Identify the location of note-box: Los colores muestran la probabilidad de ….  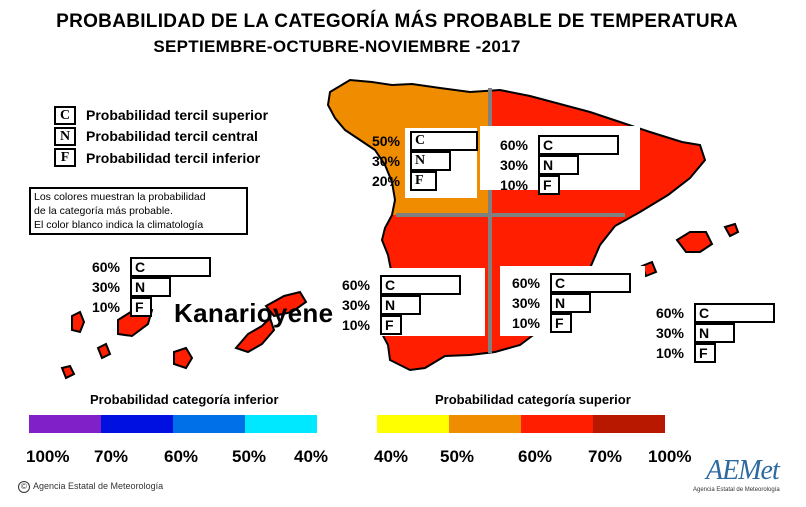
(138, 211).